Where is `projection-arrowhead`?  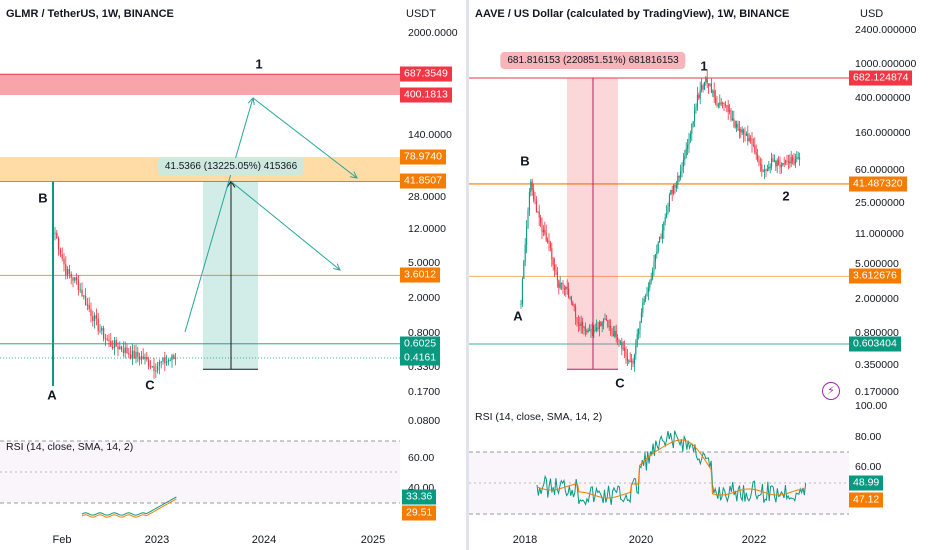
projection-arrowhead is located at coordinates (354, 175).